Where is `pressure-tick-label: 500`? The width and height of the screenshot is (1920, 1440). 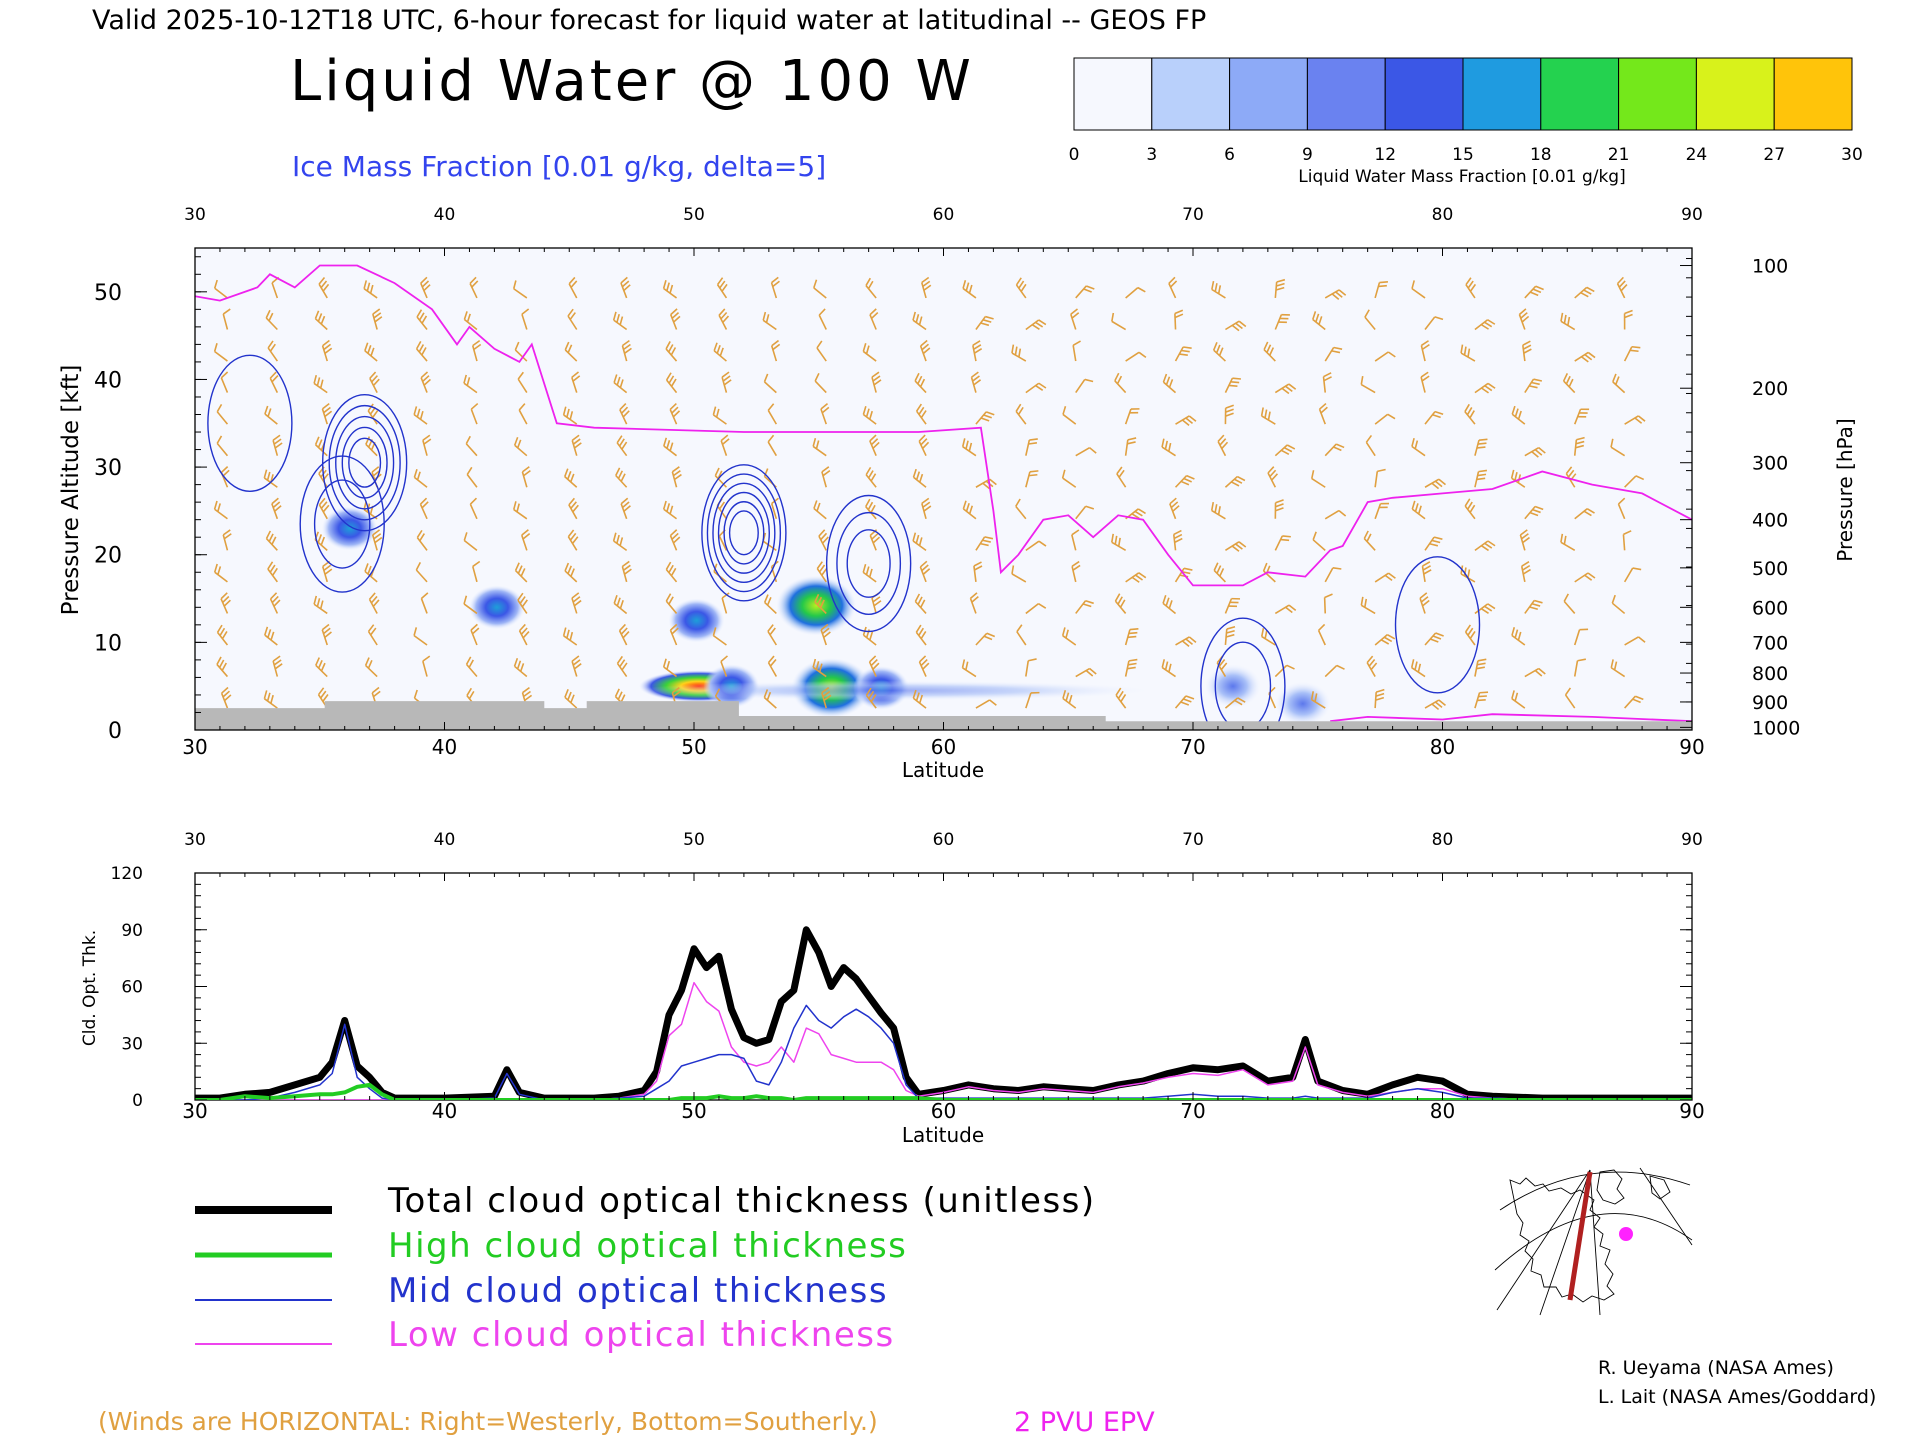
pressure-tick-label: 500 is located at coordinates (1770, 569).